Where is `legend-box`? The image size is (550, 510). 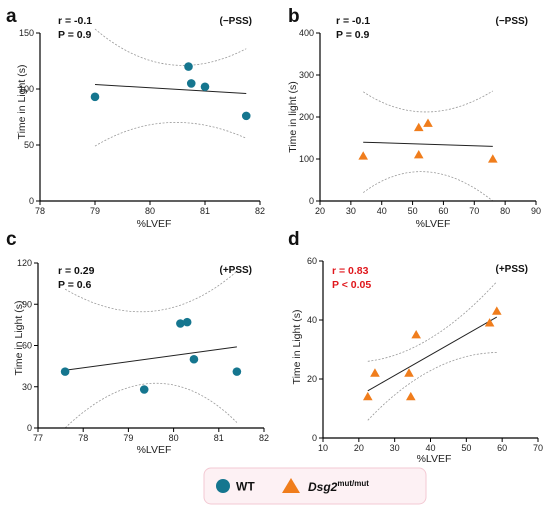
legend-box is located at coordinates (315, 486).